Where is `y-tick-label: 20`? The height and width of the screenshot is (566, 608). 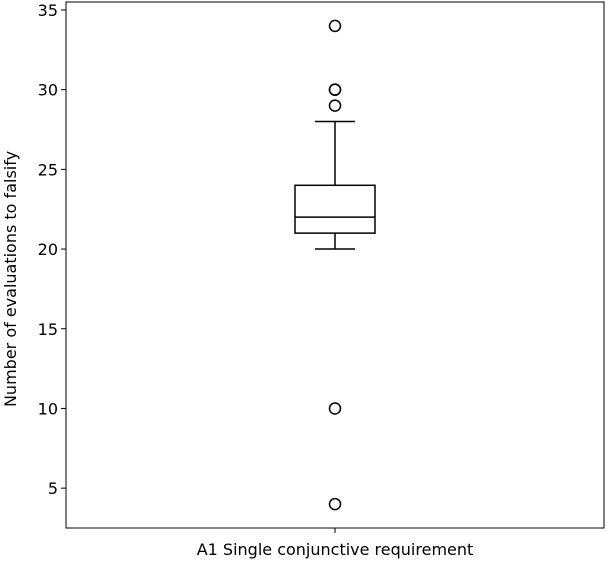 y-tick-label: 20 is located at coordinates (48, 249).